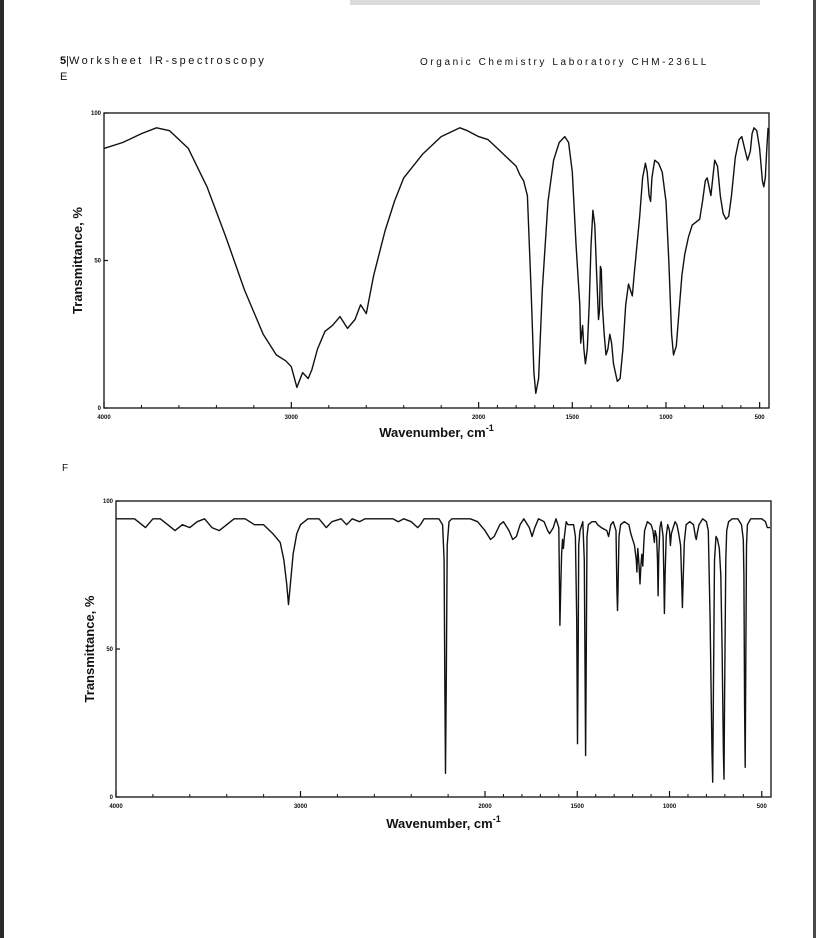 The width and height of the screenshot is (816, 938). What do you see at coordinates (497, 819) in the screenshot?
I see `x-axis-label-superscript-f: -1` at bounding box center [497, 819].